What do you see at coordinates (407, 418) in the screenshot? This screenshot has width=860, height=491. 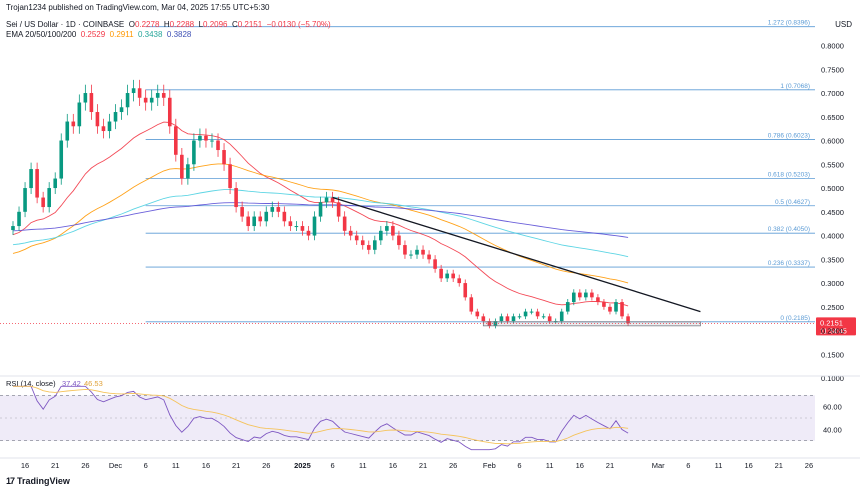 I see `rsi-band-fill` at bounding box center [407, 418].